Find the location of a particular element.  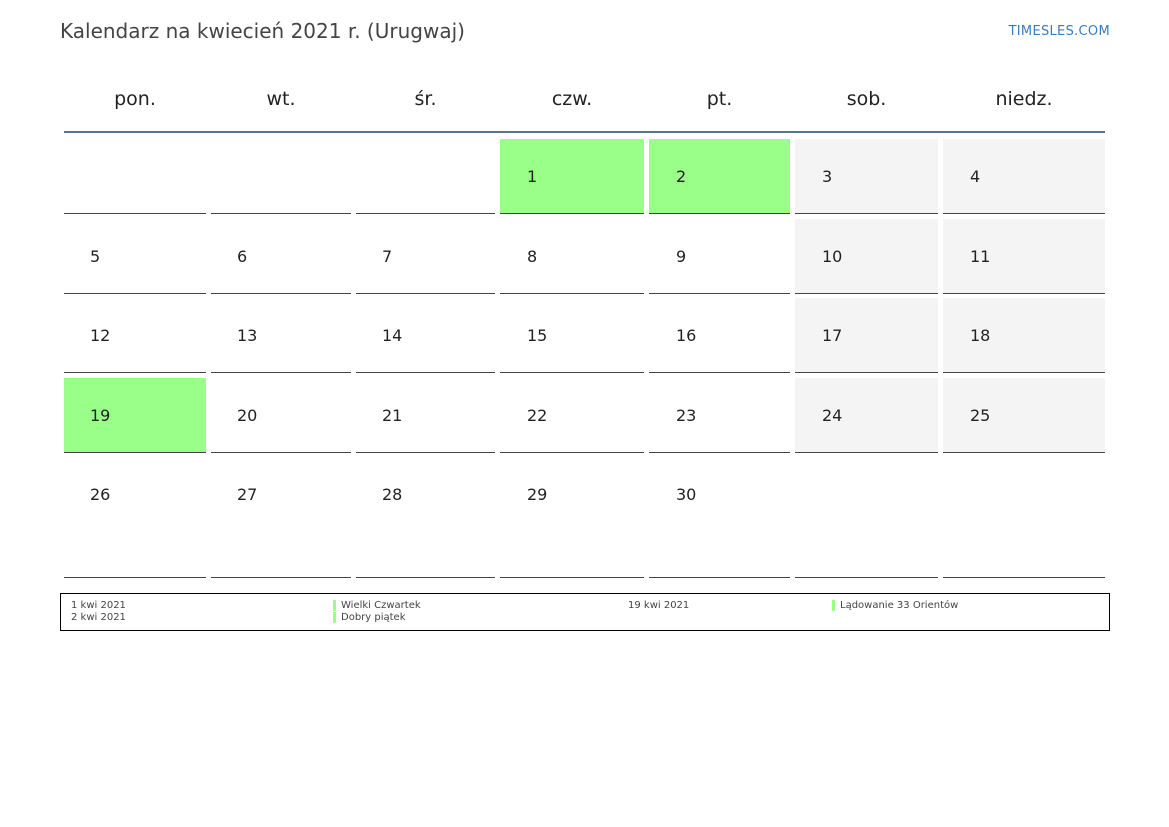

weekday-friday: pt. is located at coordinates (719, 99).